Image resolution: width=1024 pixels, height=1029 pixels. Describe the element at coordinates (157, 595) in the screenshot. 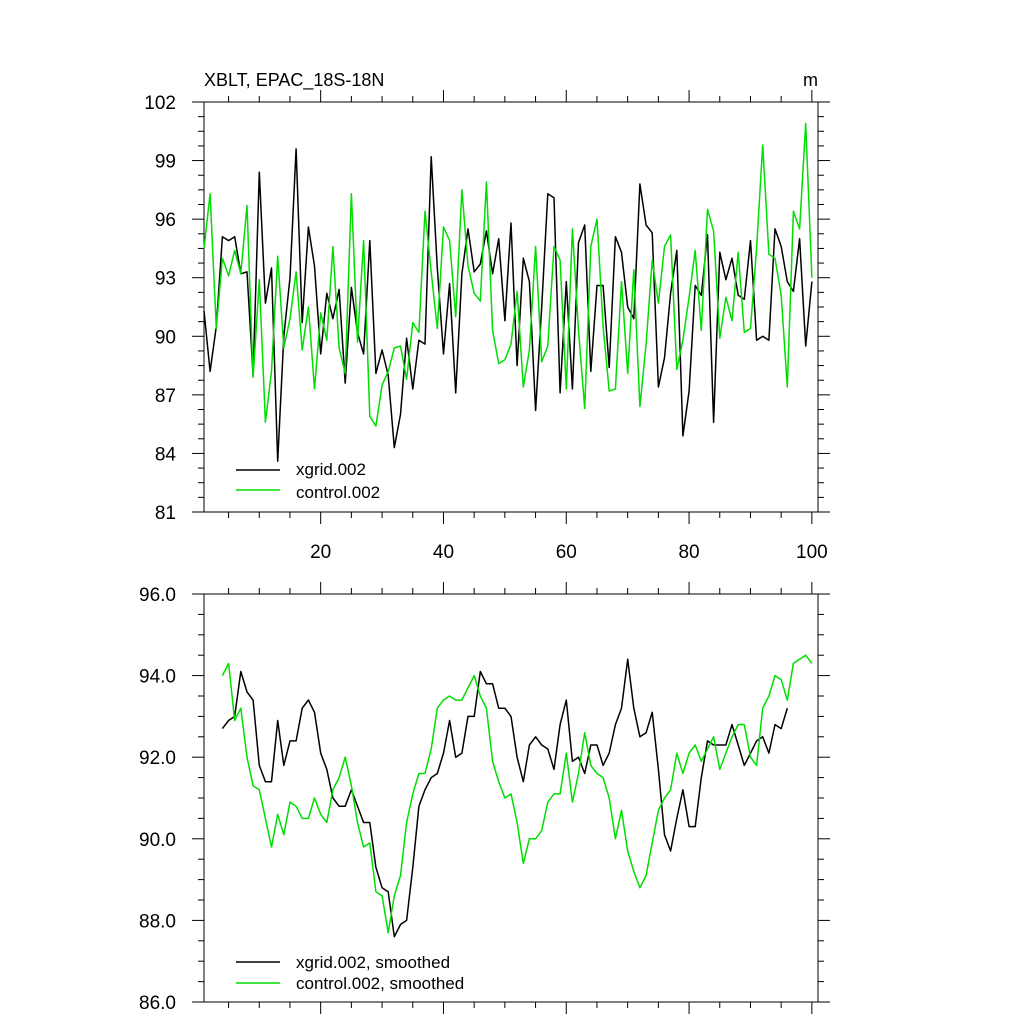

I see `y-tick-label: 96.0` at that location.